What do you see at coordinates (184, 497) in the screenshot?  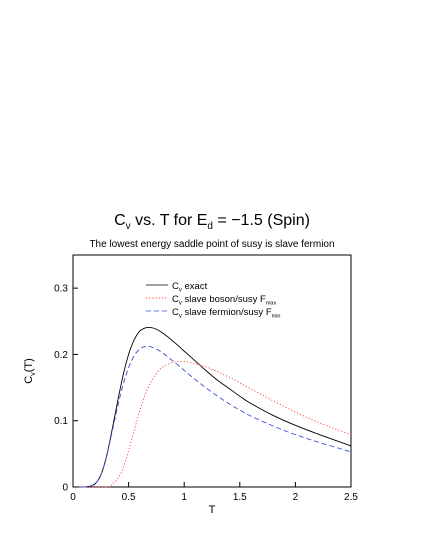 I see `x-tick-label: 1` at bounding box center [184, 497].